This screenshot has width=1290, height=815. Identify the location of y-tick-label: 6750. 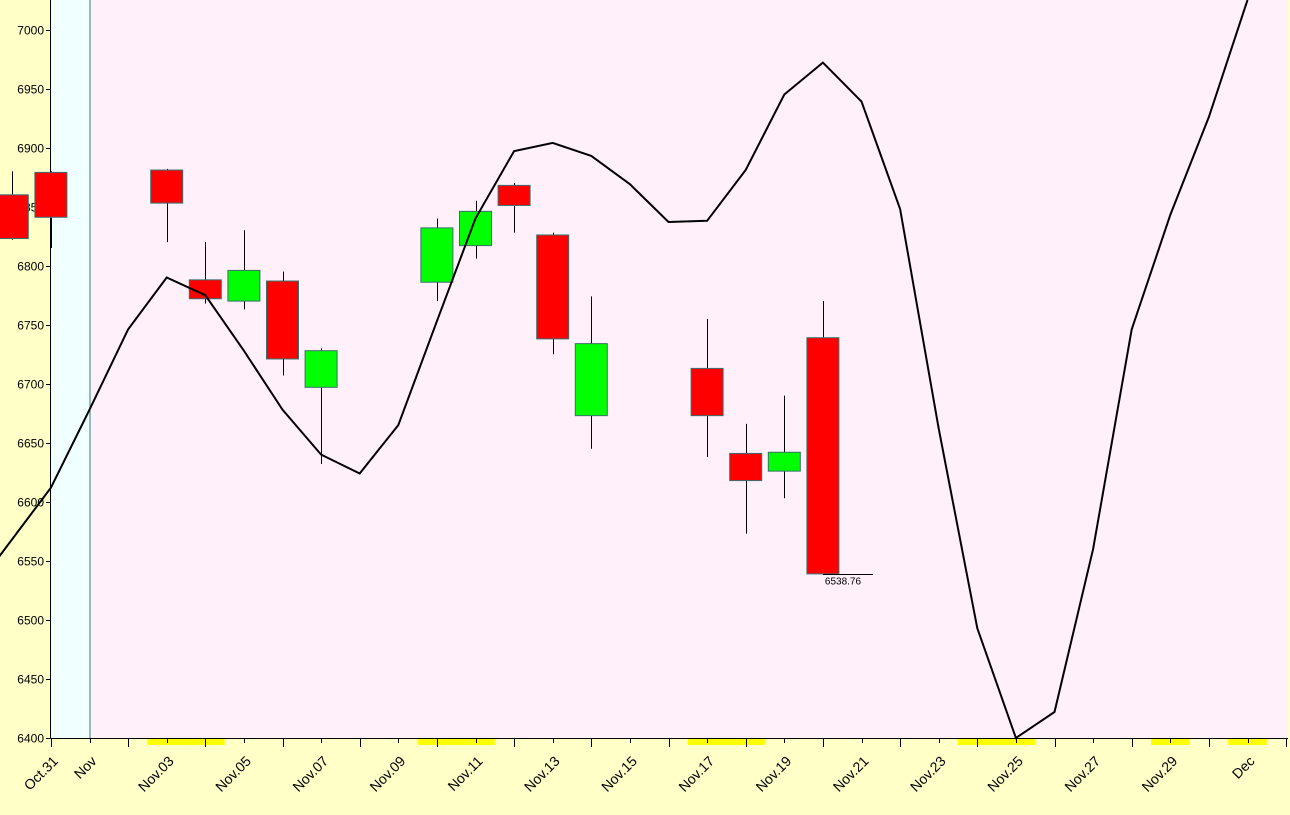
(30, 326).